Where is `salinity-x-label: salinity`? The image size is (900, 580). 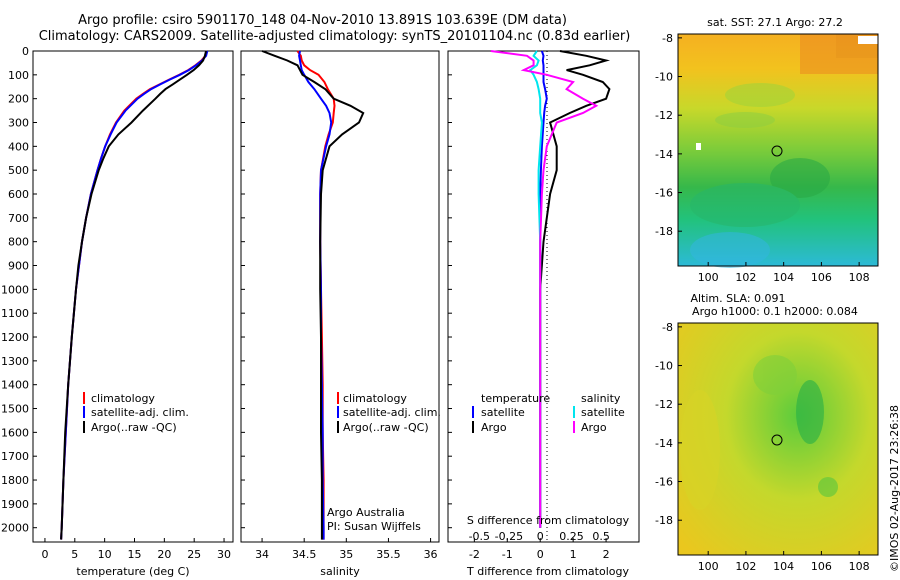 salinity-x-label: salinity is located at coordinates (340, 571).